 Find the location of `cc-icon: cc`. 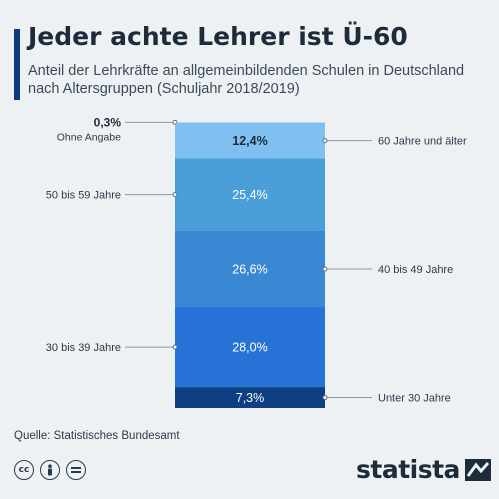

cc-icon: cc is located at coordinates (24, 470).